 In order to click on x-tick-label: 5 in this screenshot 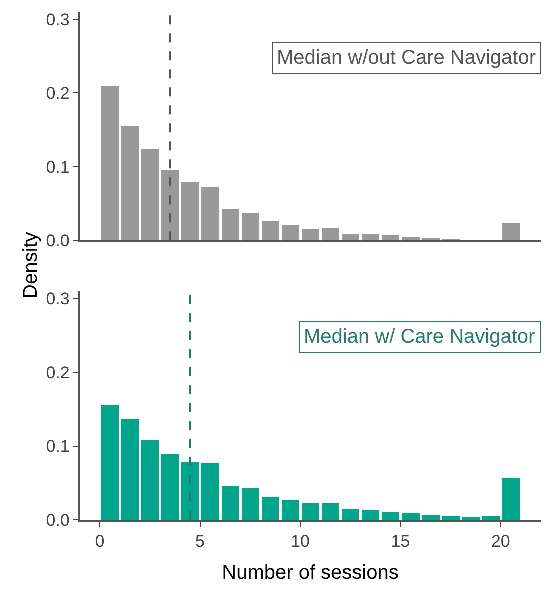, I will do `click(200, 542)`.